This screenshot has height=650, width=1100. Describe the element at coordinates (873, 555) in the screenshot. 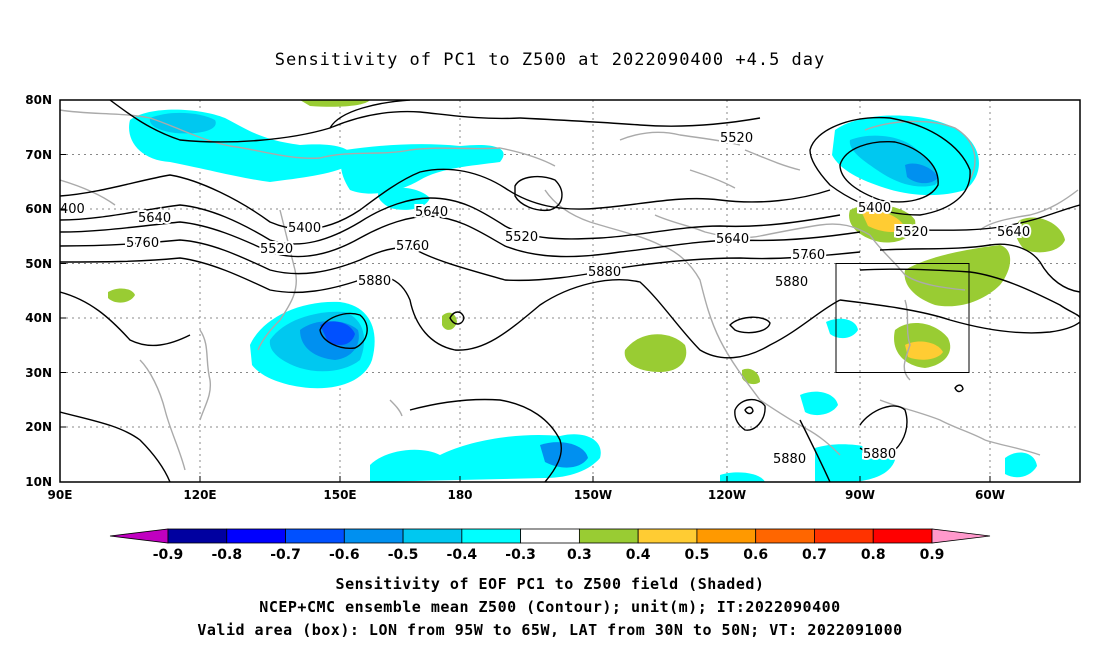

I see `colorbar-label: 0.8` at that location.